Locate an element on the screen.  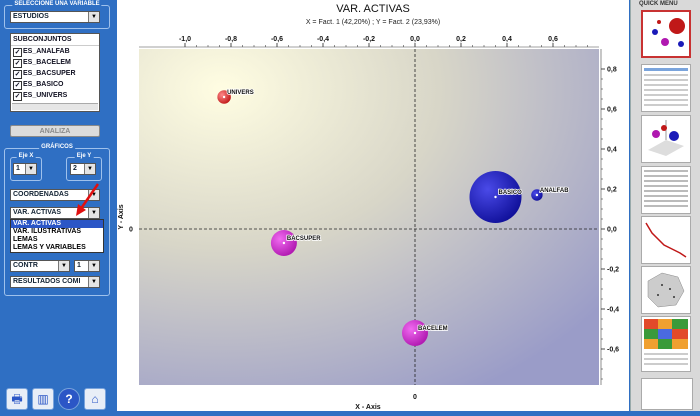
point-center-basico is located at coordinates (495, 197).